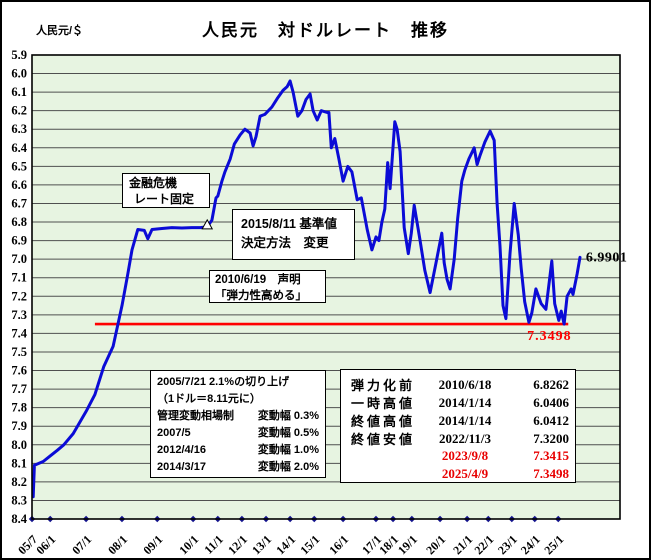 The width and height of the screenshot is (651, 560). I want to click on x-axis-tick-label: 15/1, so click(309, 544).